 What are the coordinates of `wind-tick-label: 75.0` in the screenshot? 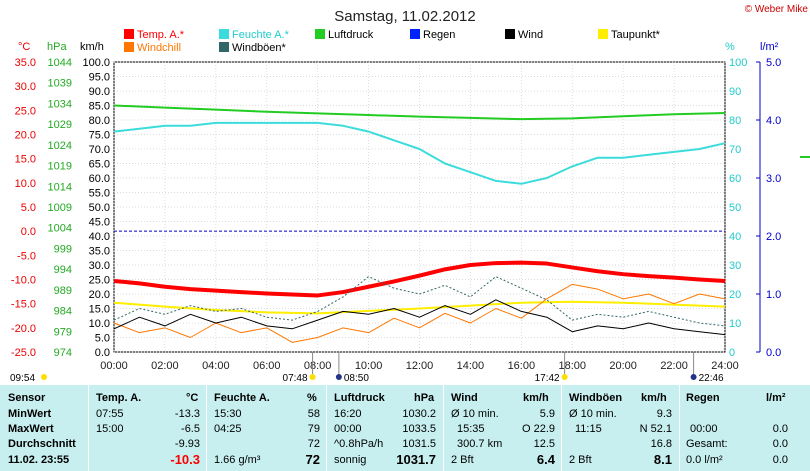 It's located at (99, 136).